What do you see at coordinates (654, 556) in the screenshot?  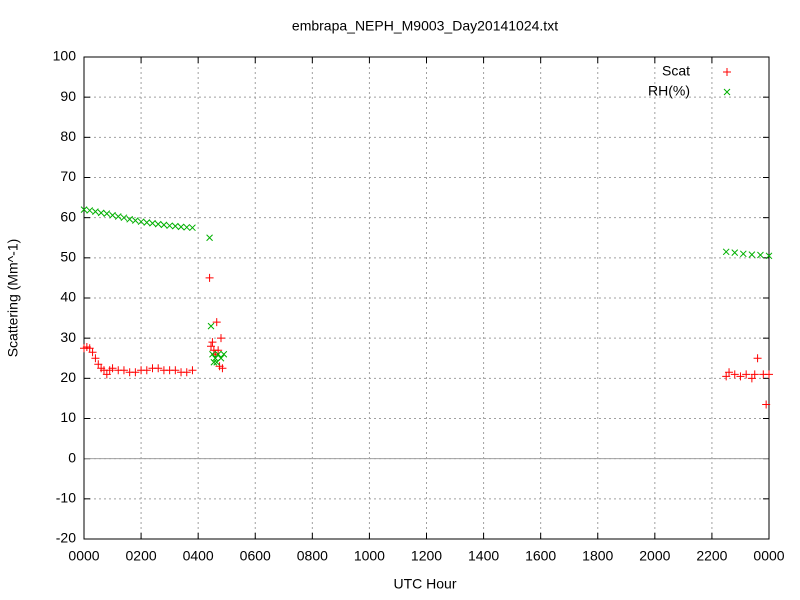 I see `x-tick-label: 2000` at bounding box center [654, 556].